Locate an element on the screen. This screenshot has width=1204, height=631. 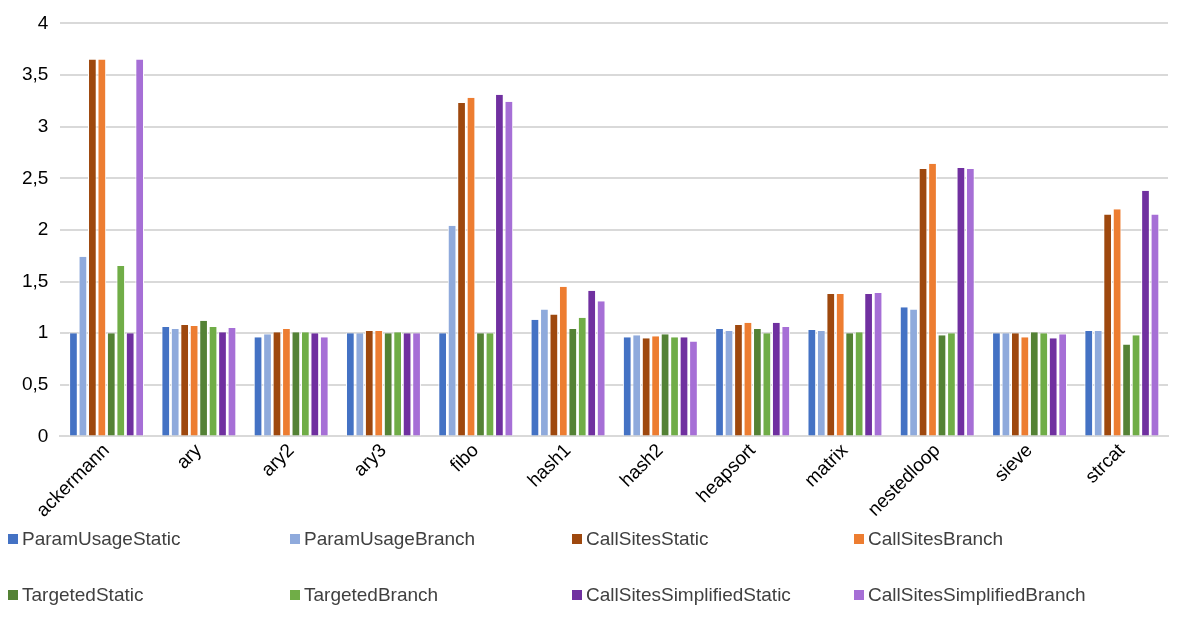
y-tick-label: 4 is located at coordinates (43, 22).